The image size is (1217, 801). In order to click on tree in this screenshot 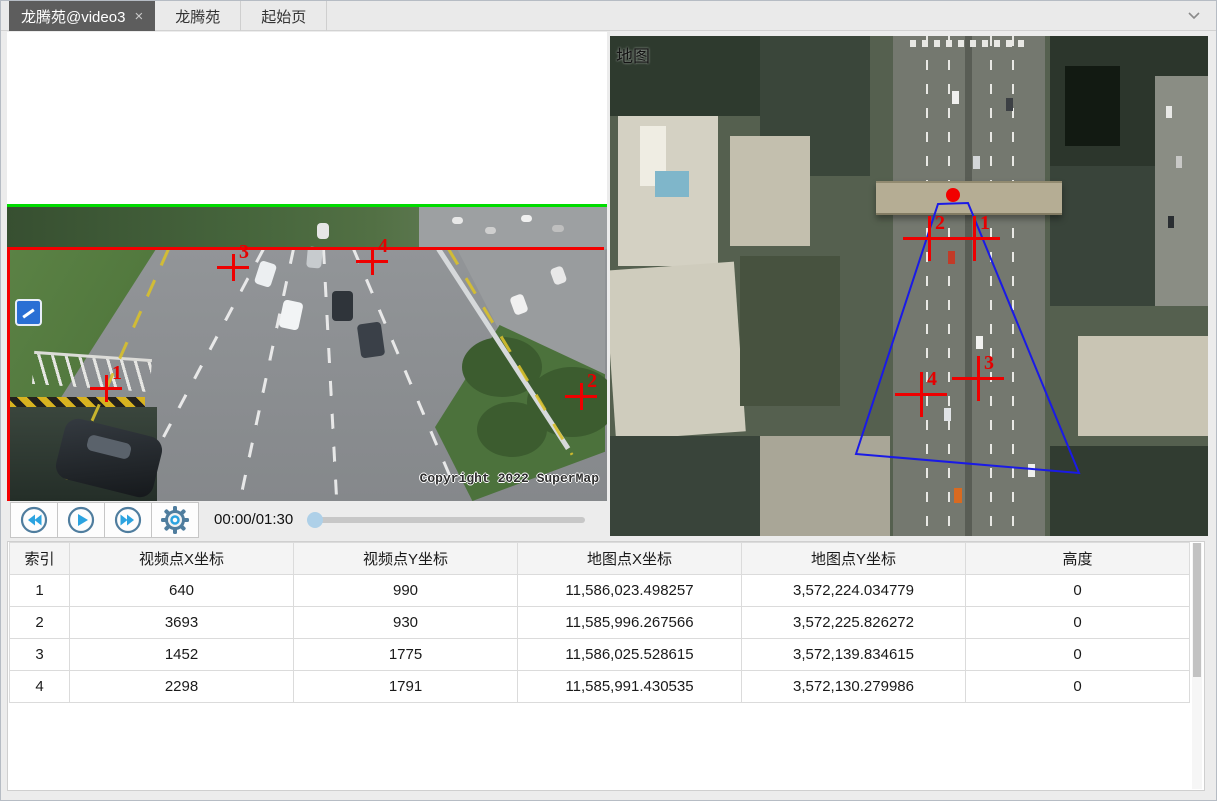, I will do `click(512, 429)`.